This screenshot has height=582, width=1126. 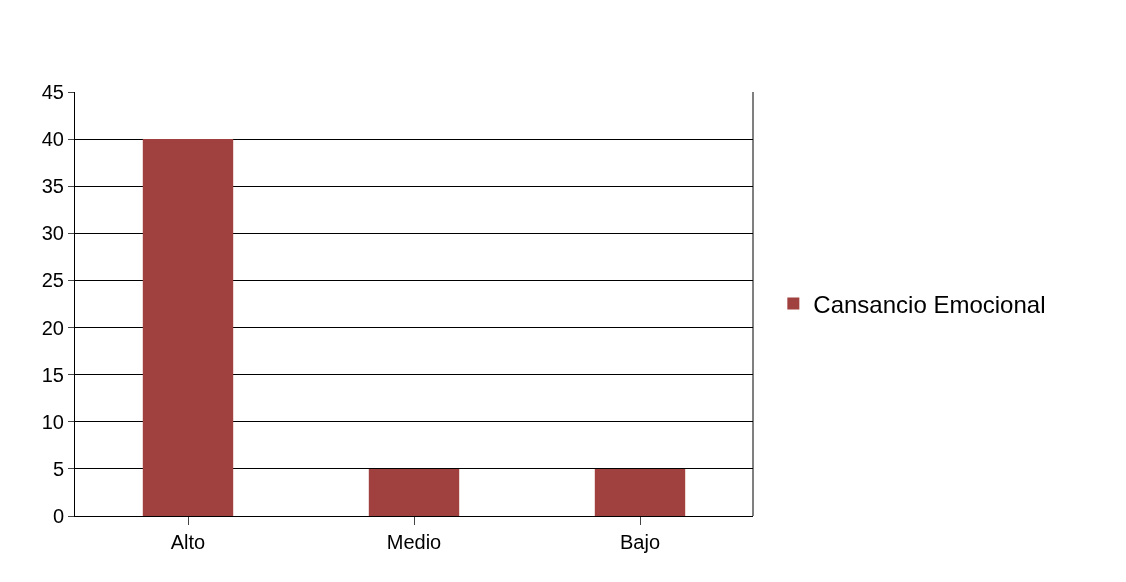 I want to click on y-tick-label: 45, so click(x=52, y=92).